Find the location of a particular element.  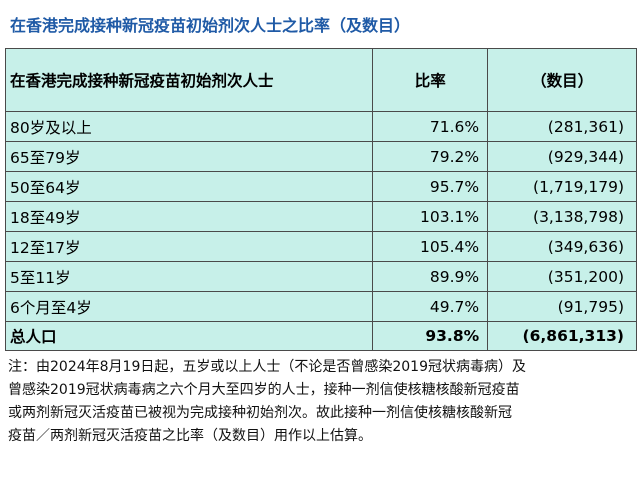

age-group-cell: 65至79岁 is located at coordinates (189, 156).